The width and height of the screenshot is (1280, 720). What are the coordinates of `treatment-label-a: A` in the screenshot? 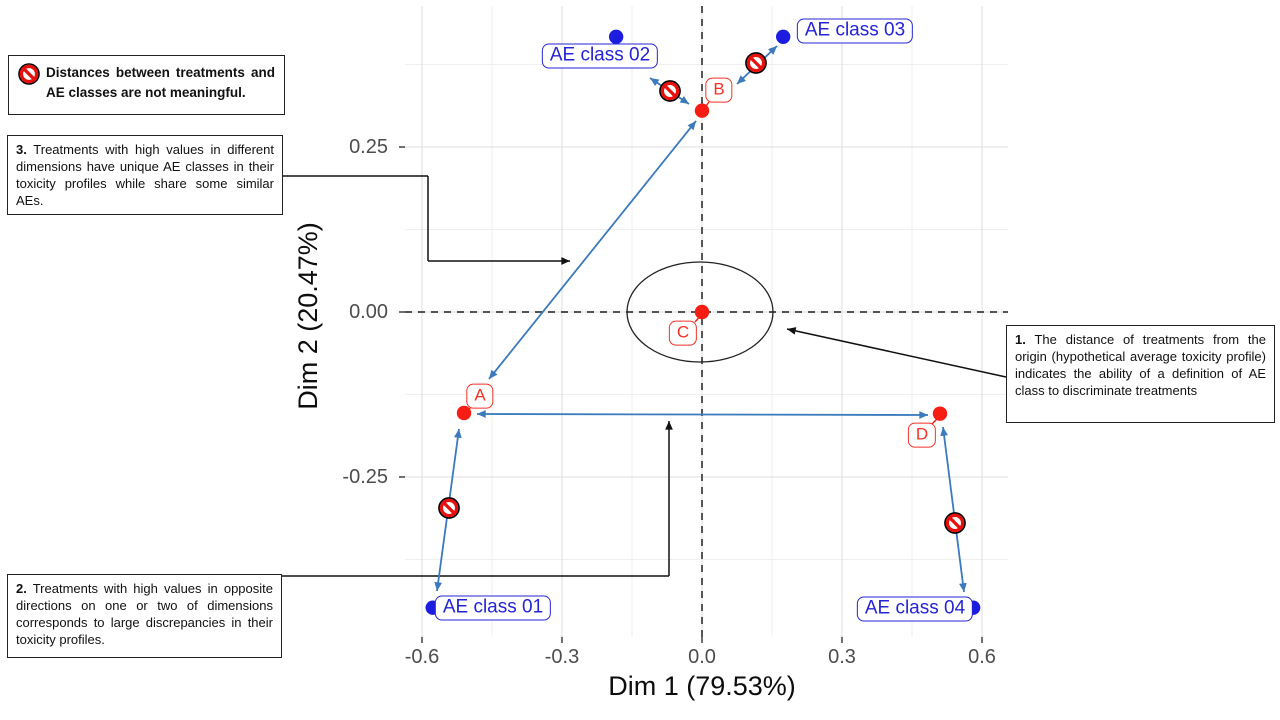 It's located at (480, 396).